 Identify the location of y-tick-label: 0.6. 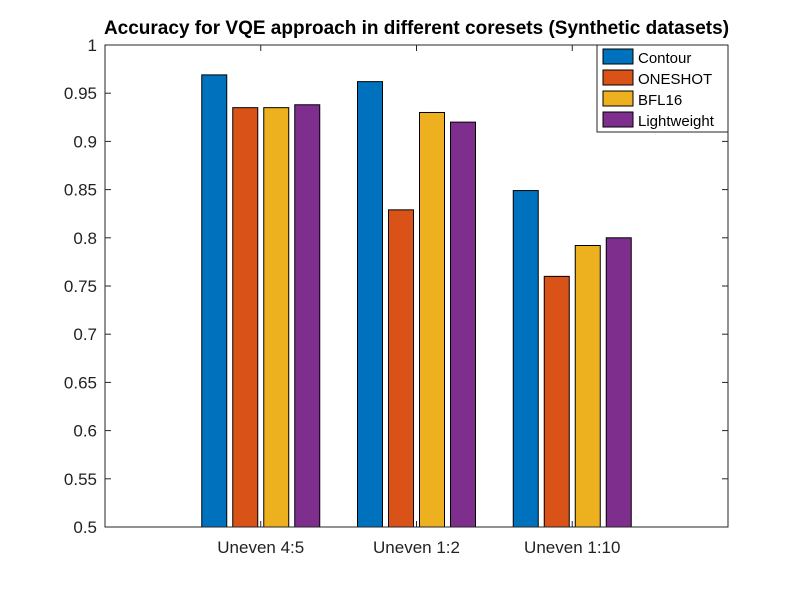
(85, 431).